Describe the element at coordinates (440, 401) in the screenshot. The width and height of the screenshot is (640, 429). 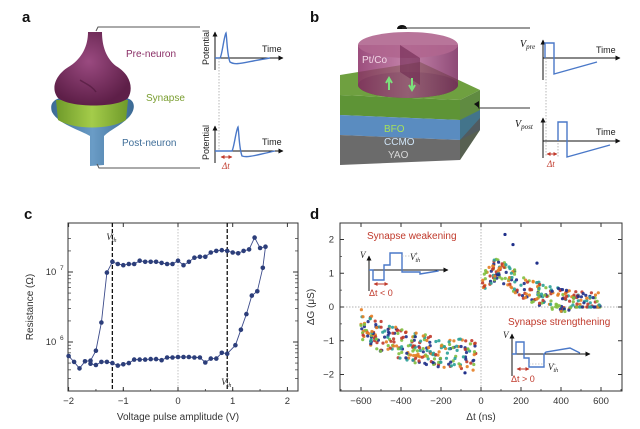
I see `x-tick-label-d: −200` at that location.